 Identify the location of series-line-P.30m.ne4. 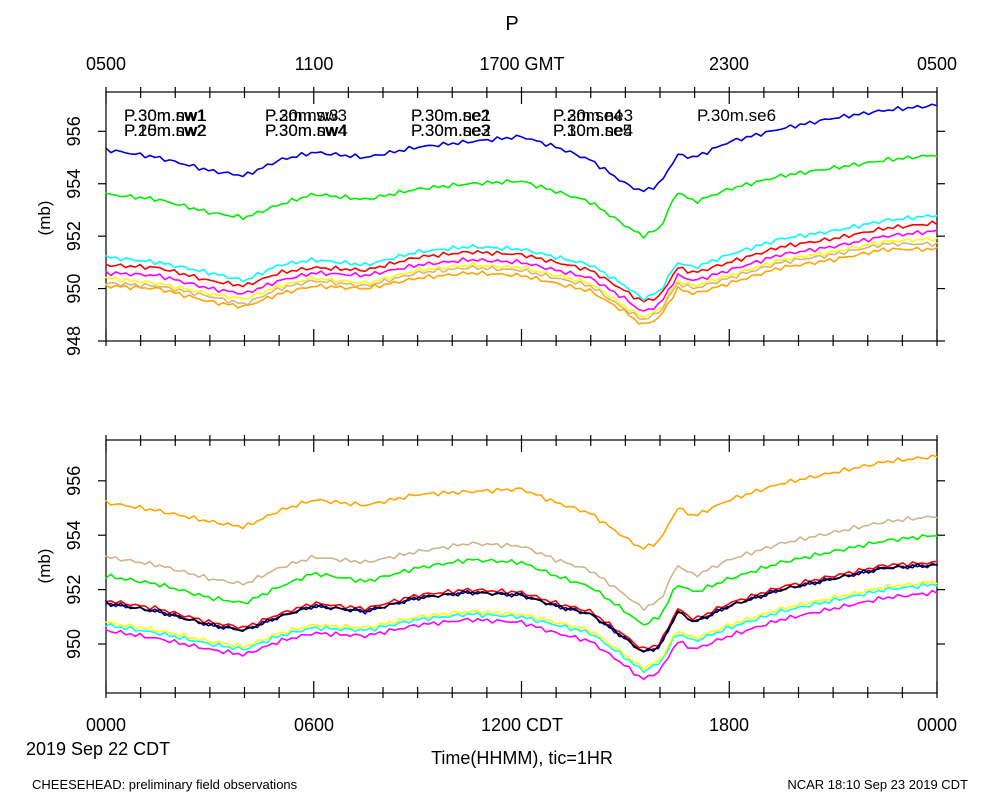
(521, 281).